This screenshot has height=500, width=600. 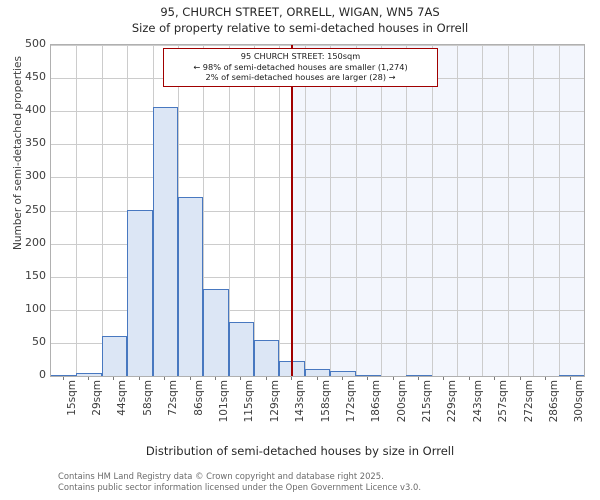 What do you see at coordinates (469, 378) in the screenshot?
I see `x-tick-mark-243sqm` at bounding box center [469, 378].